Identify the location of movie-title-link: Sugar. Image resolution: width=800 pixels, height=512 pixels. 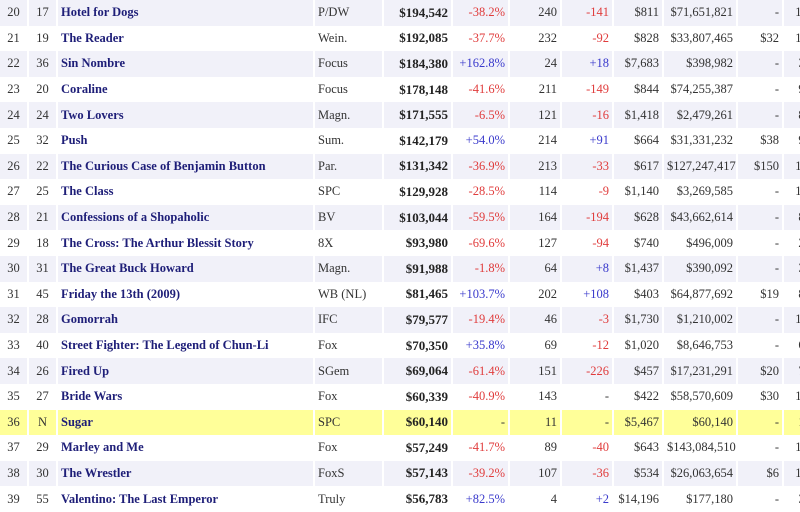
(185, 422).